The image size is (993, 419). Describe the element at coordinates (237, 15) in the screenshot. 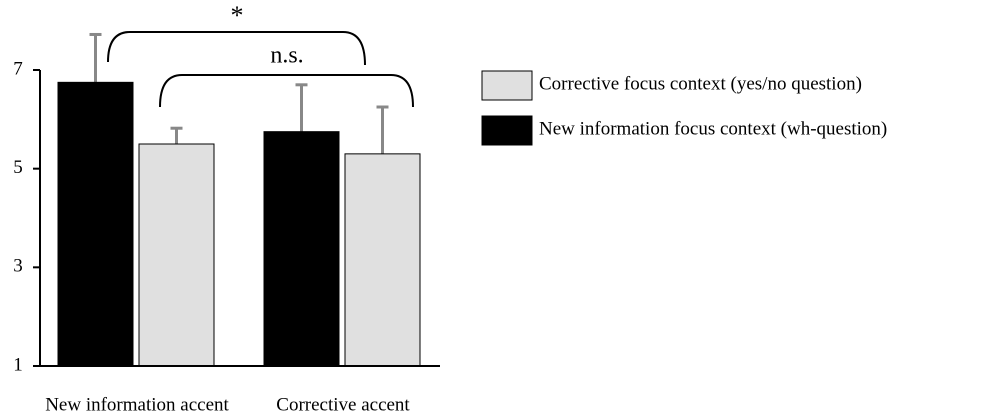

I see `annotation: *` at that location.